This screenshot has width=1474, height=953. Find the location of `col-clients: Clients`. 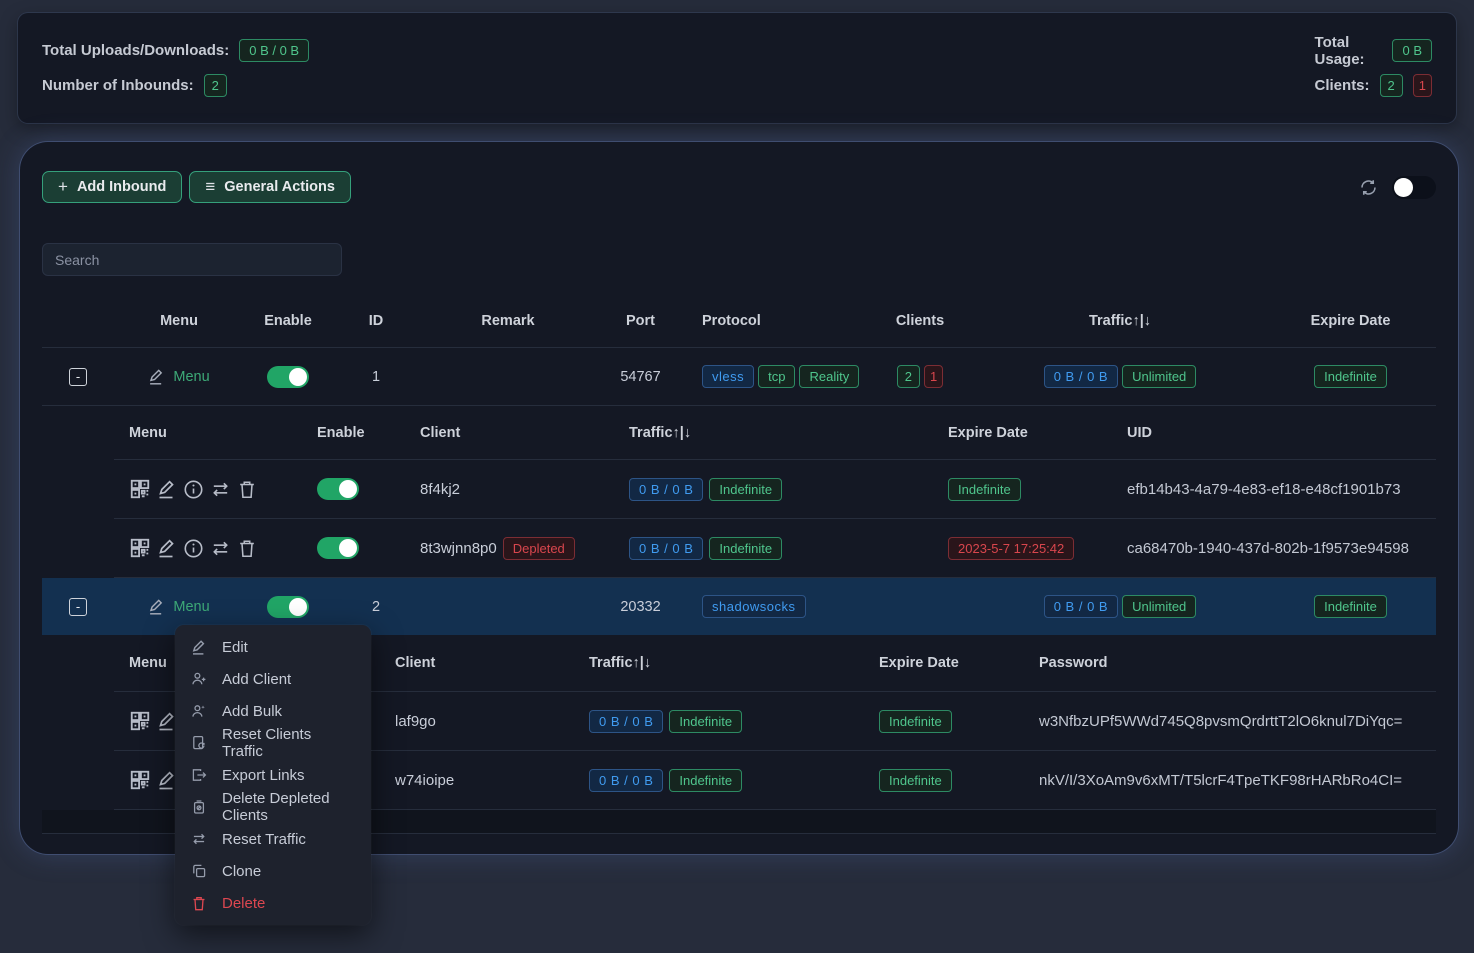

col-clients: Clients is located at coordinates (920, 321).